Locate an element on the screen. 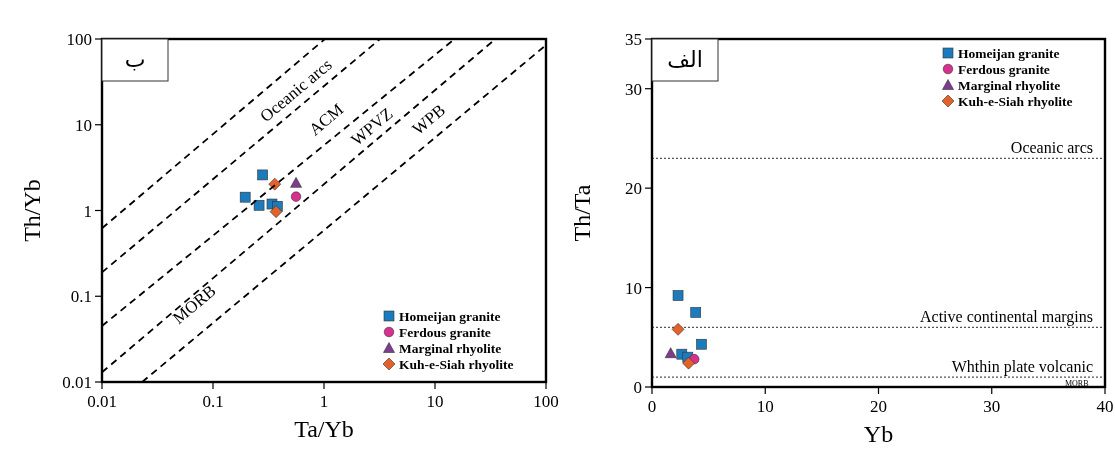 Image resolution: width=1115 pixels, height=453 pixels. ref-line-label: Active continental margins is located at coordinates (1006, 317).